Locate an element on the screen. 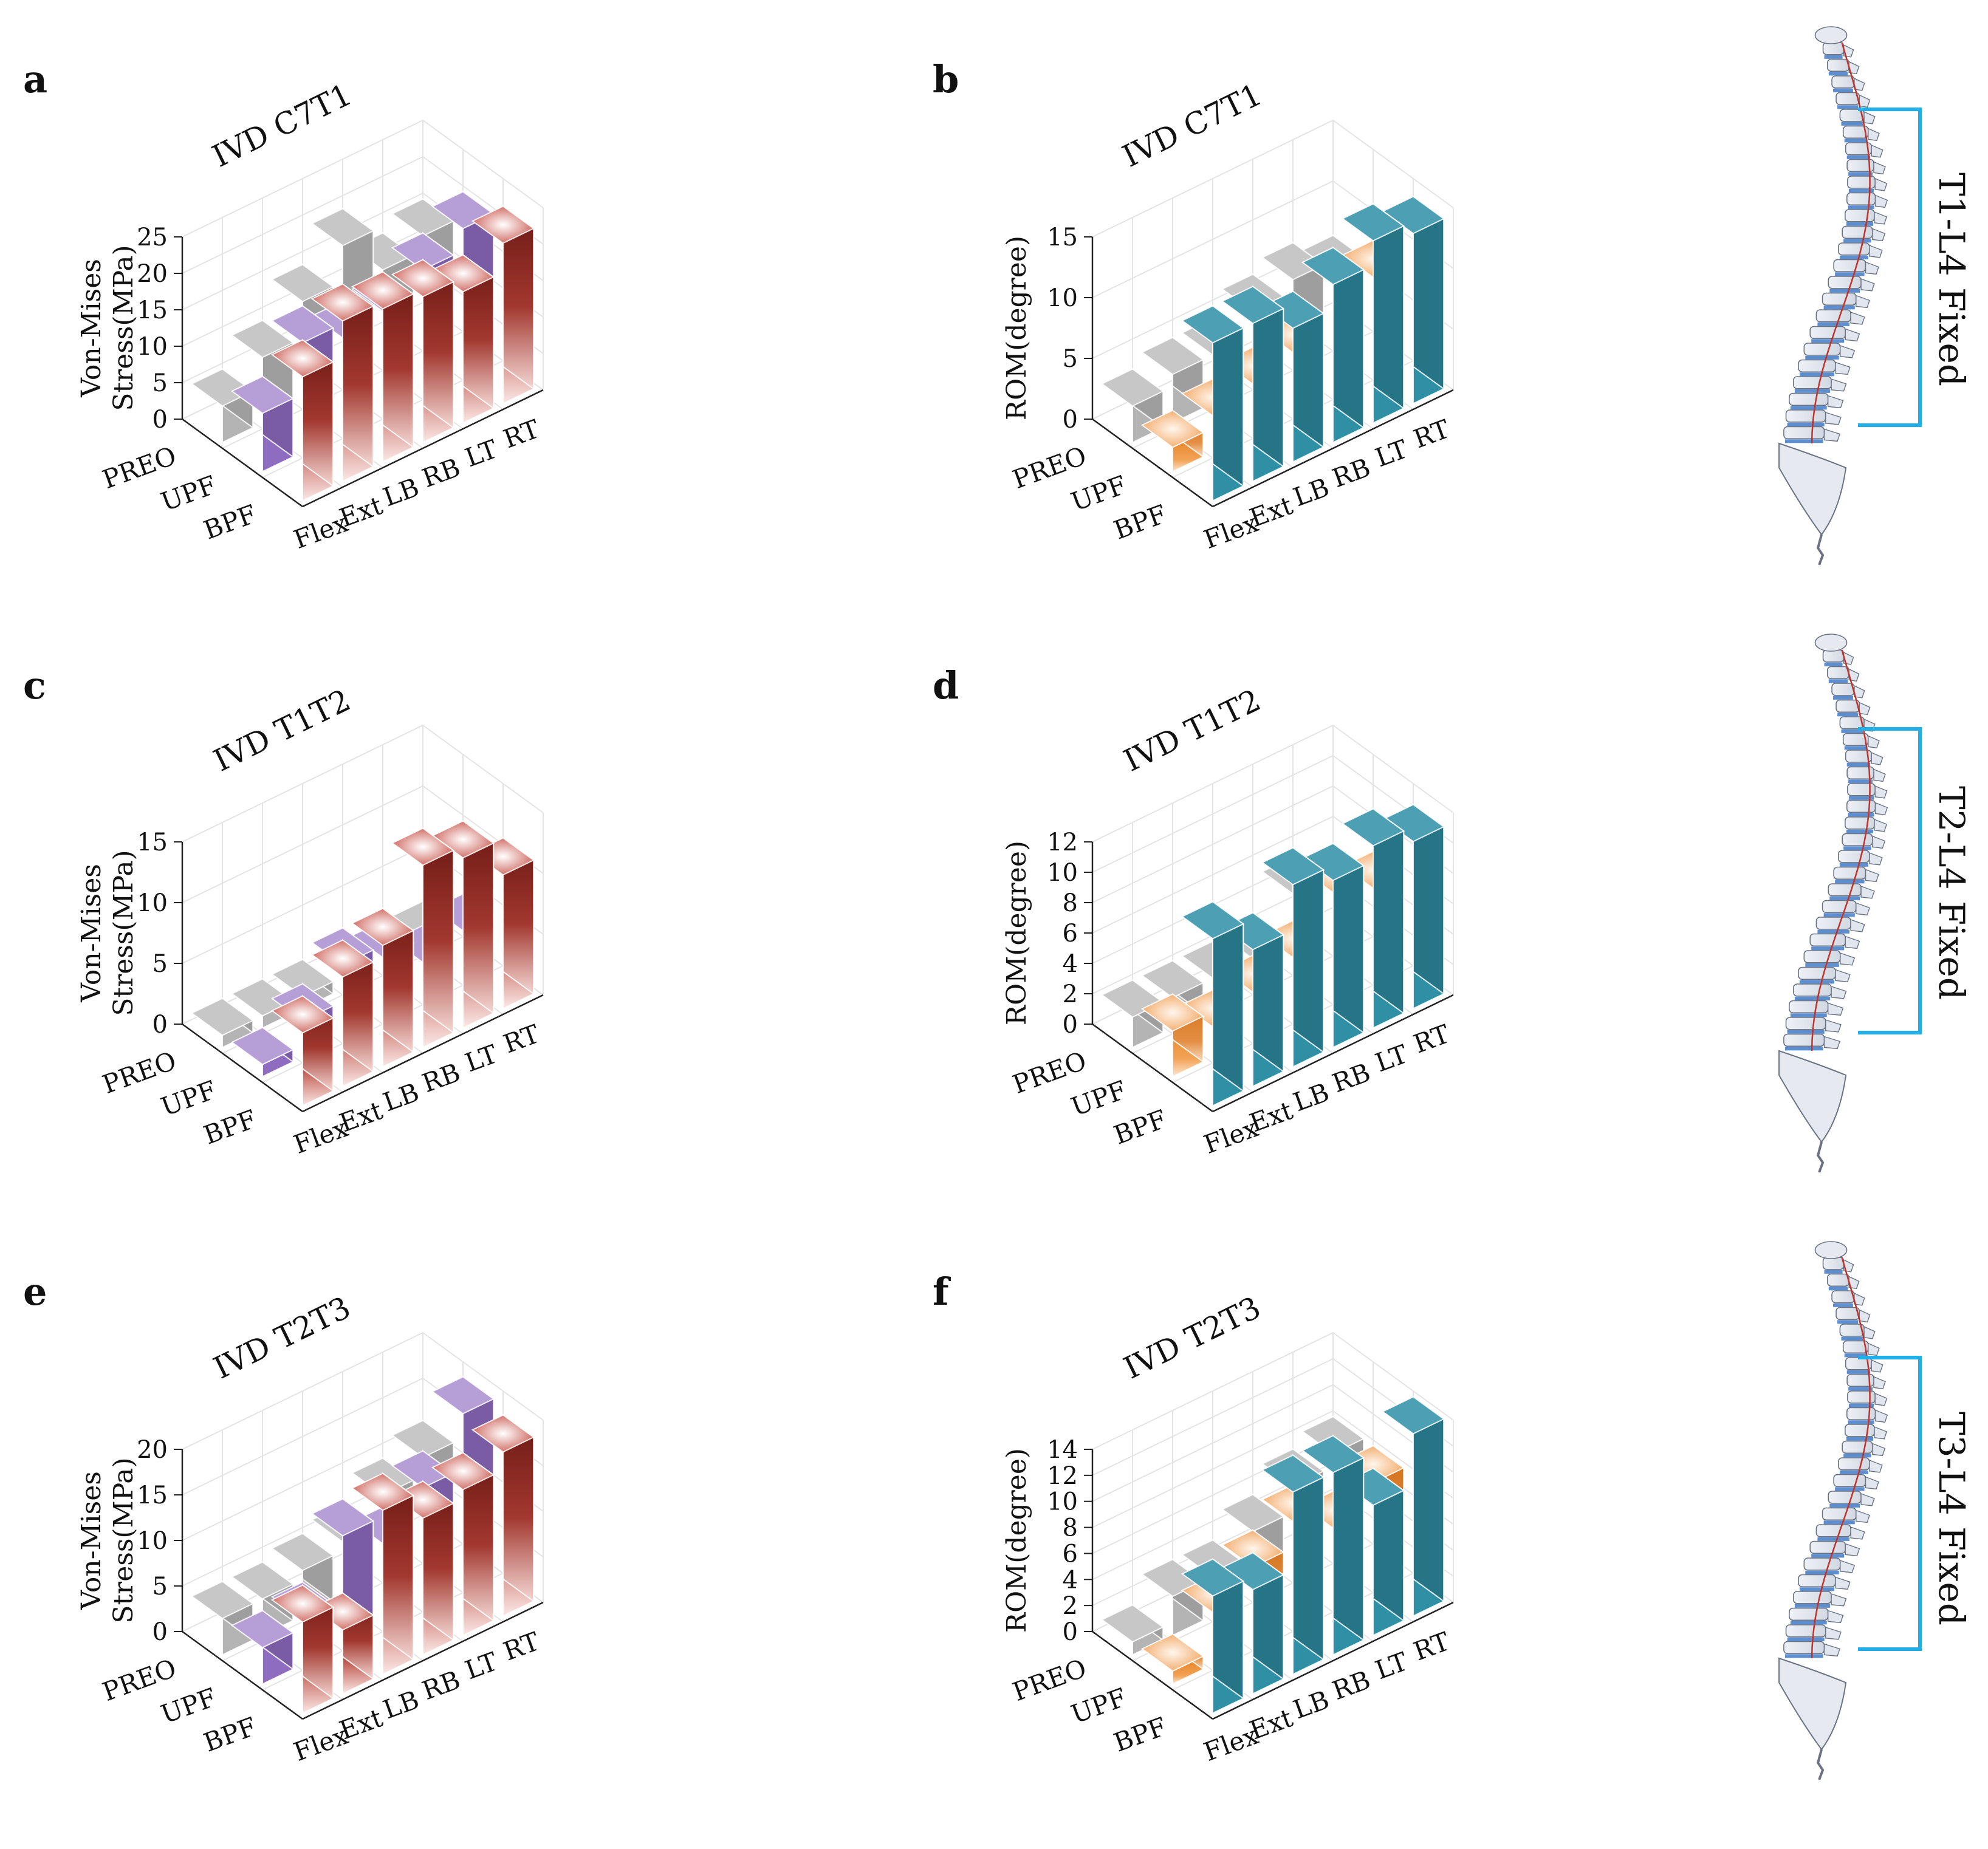 The image size is (1988, 1849). z-tick-label: 6 is located at coordinates (1070, 934).